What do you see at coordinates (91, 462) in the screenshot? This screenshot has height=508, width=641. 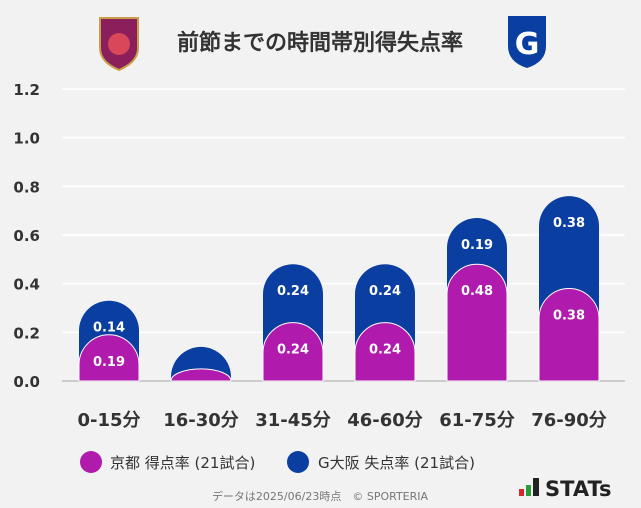 I see `legend-marker-kyoto` at bounding box center [91, 462].